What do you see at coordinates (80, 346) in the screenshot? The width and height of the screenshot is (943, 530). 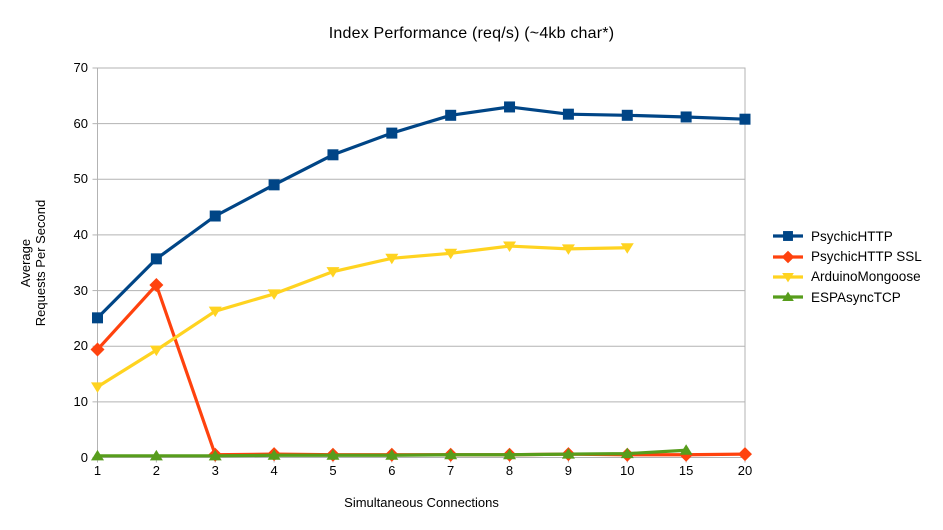 I see `y-tick-label: 20` at bounding box center [80, 346].